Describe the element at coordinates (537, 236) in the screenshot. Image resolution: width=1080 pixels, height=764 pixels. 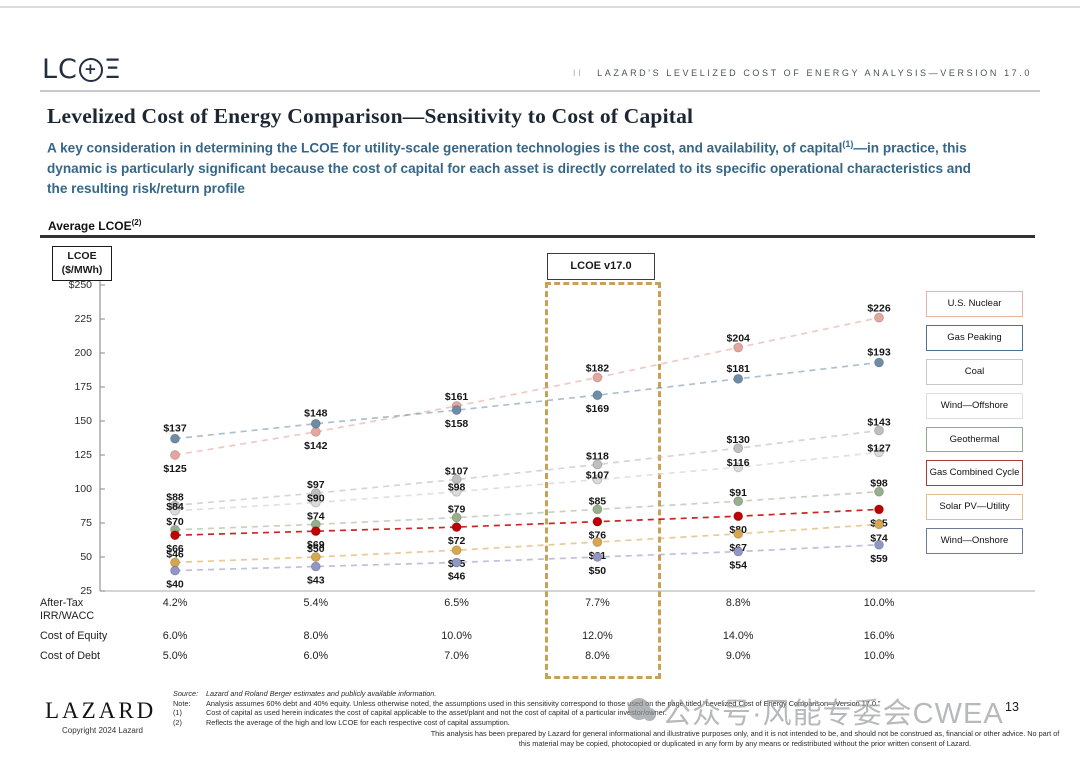
I see `section-rule` at that location.